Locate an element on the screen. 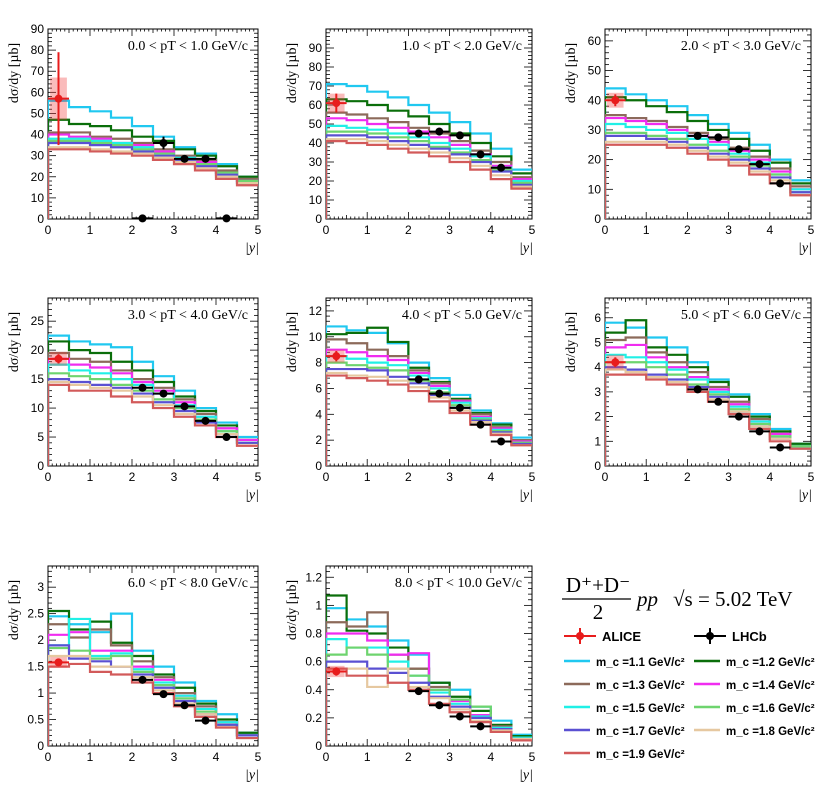 This screenshot has width=830, height=809. y-tick-label: 0.4 is located at coordinates (313, 690).